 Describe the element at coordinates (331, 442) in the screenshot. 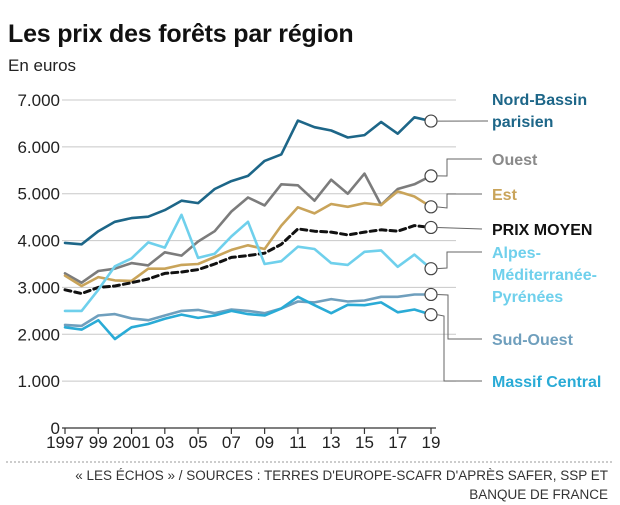

I see `x-tick-label: 13` at that location.